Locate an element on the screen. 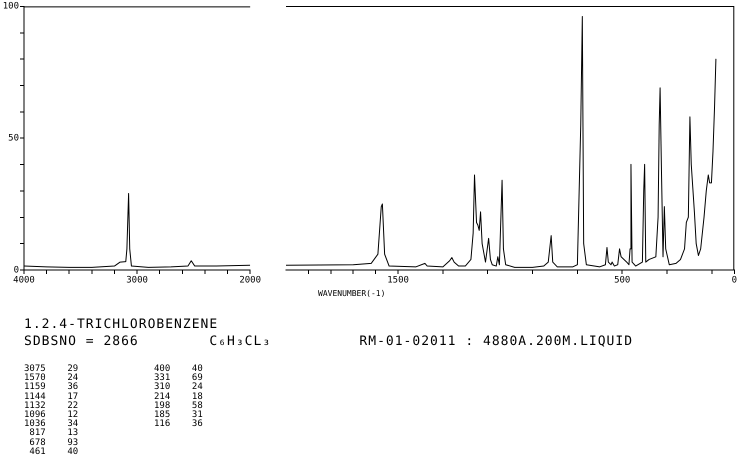  text: 214 18 is located at coordinates (179, 397).